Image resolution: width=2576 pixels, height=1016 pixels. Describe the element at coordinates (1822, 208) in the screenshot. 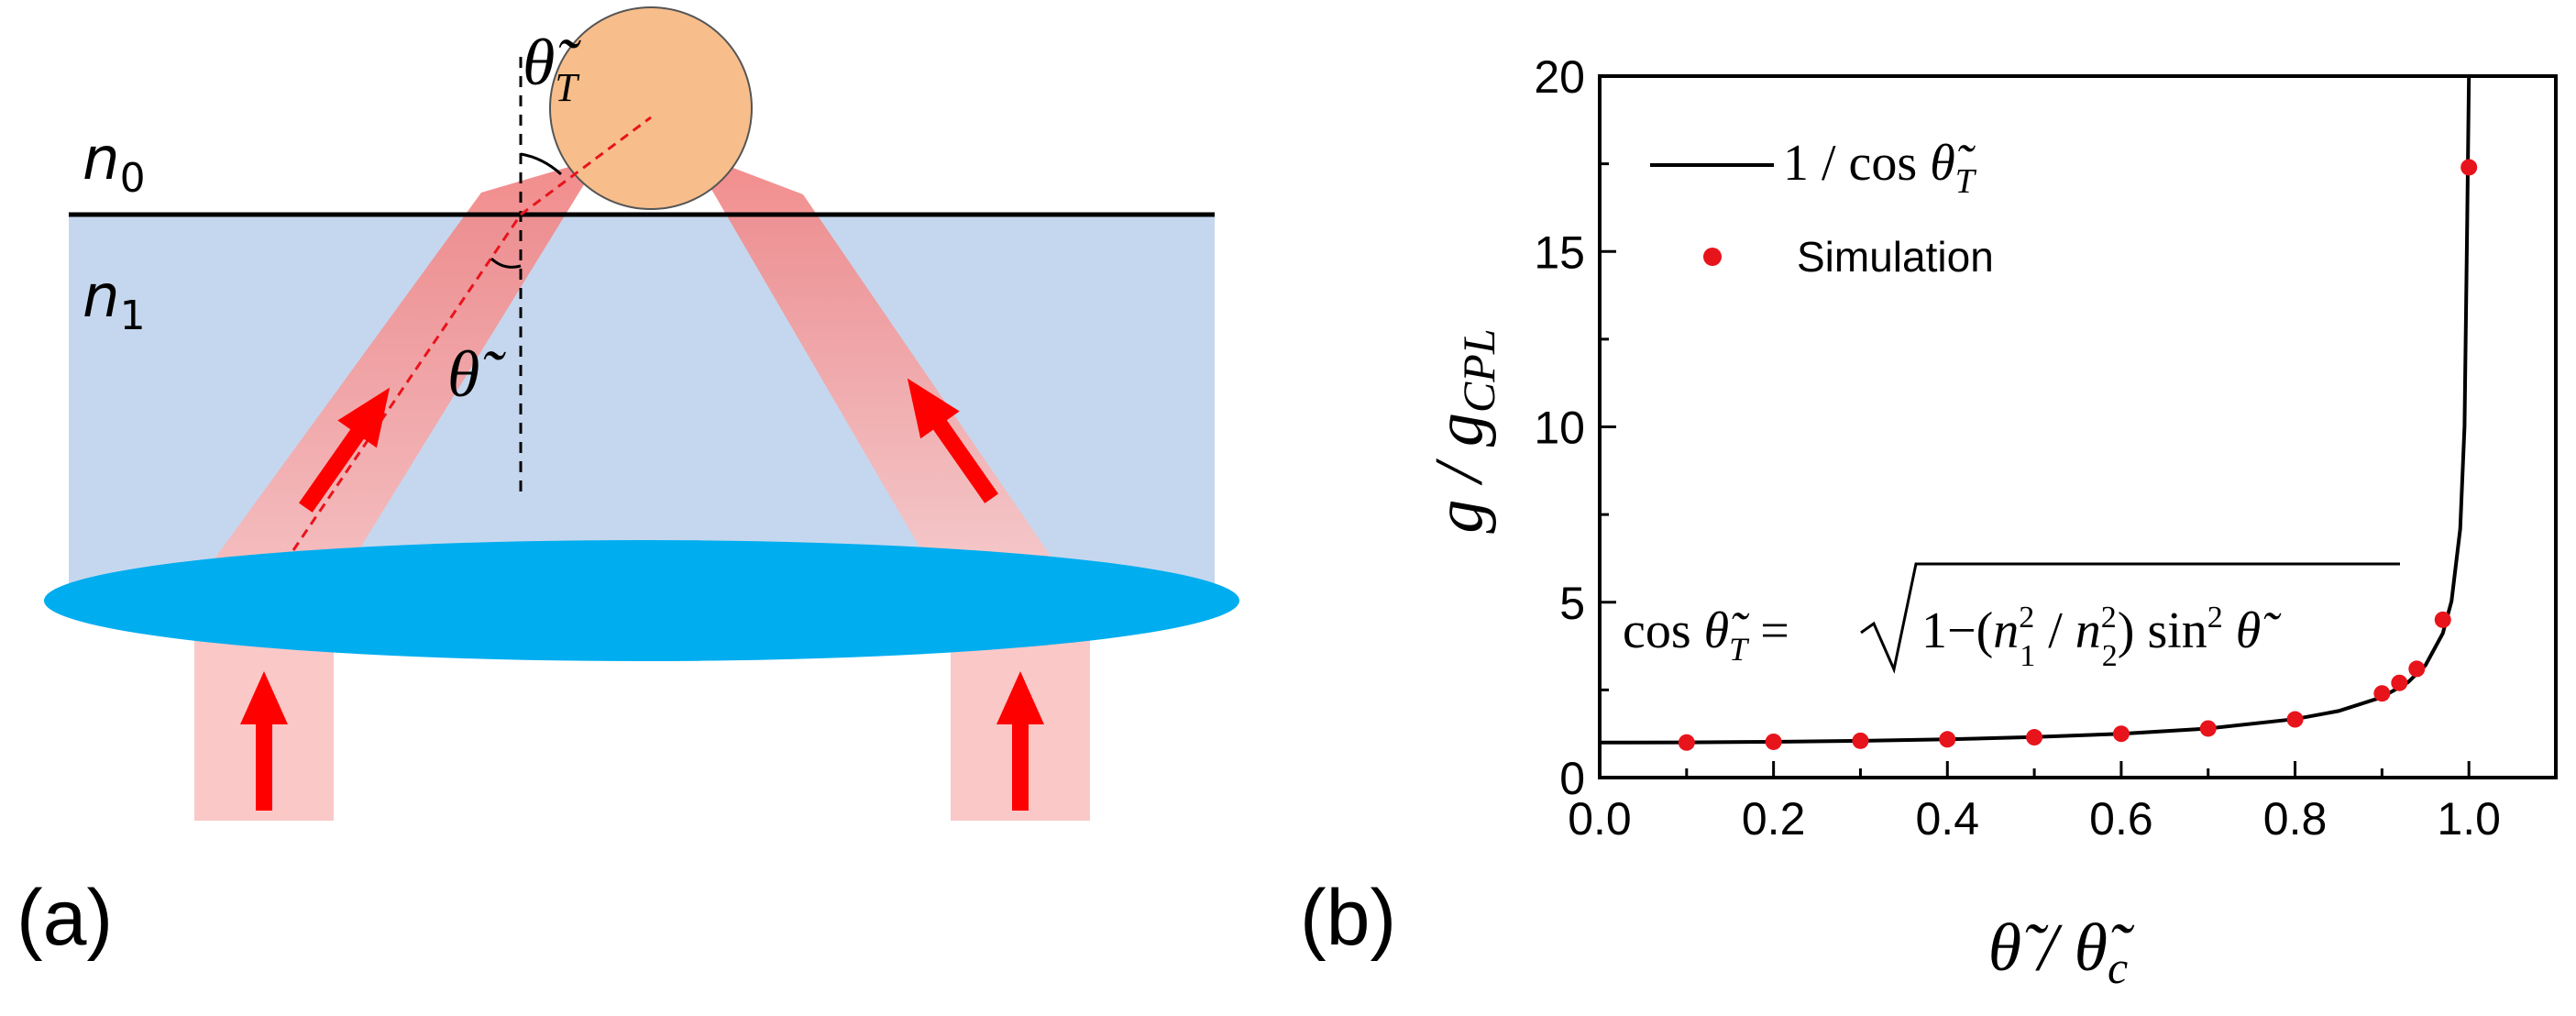

I see `legend: 1 / cos θ̃T Simulation` at that location.